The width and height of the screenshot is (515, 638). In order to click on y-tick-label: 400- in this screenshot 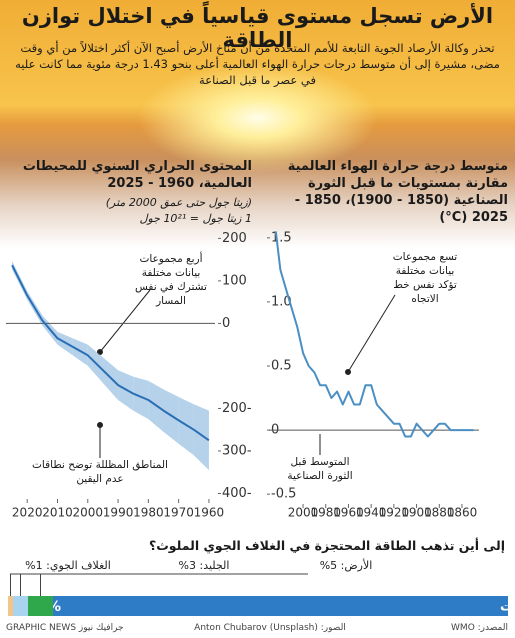, I will do `click(237, 493)`.